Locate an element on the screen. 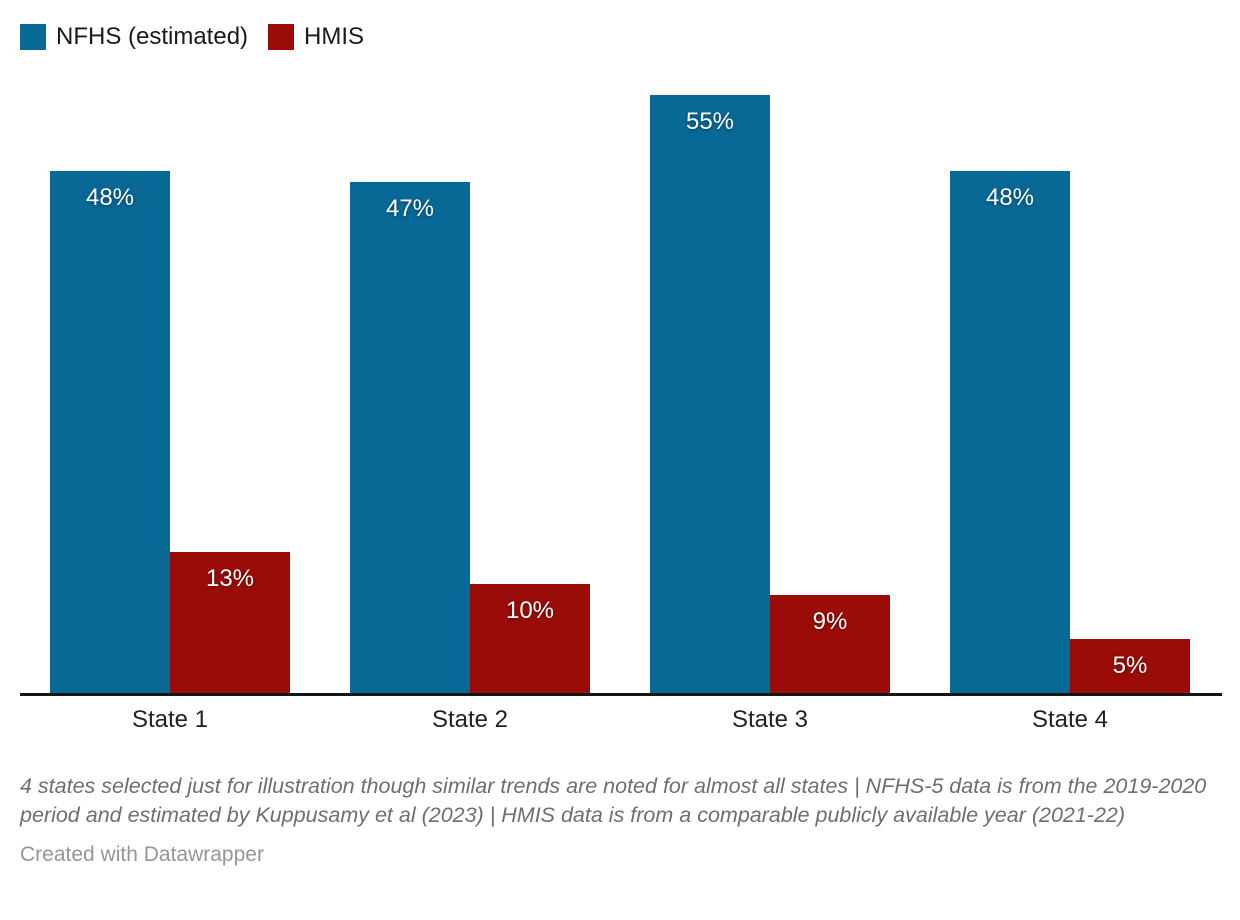 This screenshot has width=1240, height=920. bar-value-label: 5% is located at coordinates (1130, 665).